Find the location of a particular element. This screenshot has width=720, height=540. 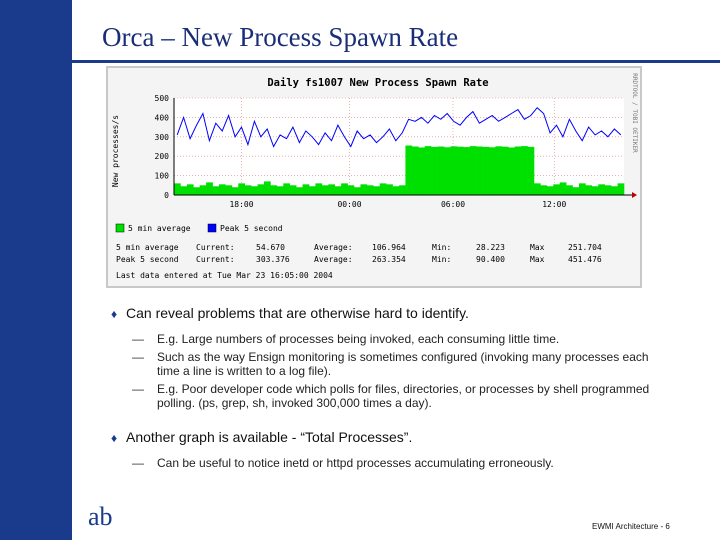

stats-row-peak-name: Peak 5 second is located at coordinates (147, 259).